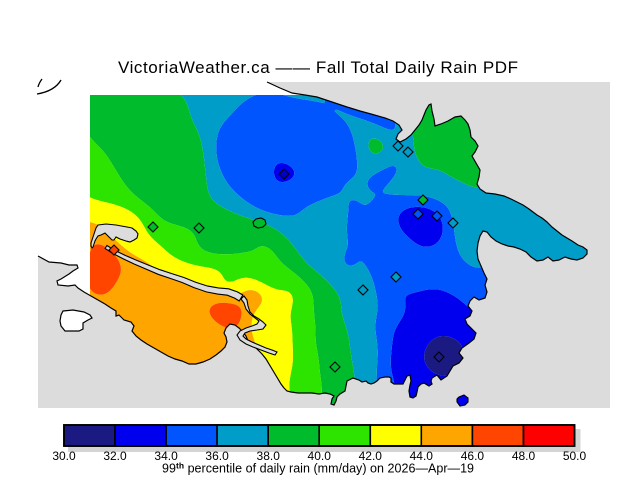  What do you see at coordinates (371, 456) in the screenshot?
I see `svg-text: 42.0` at bounding box center [371, 456].